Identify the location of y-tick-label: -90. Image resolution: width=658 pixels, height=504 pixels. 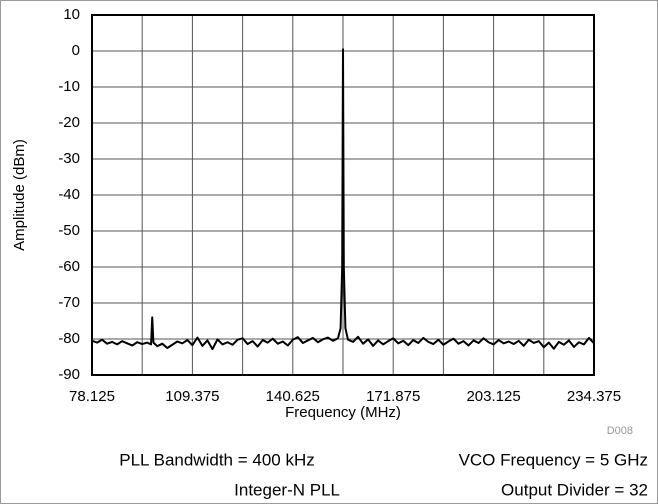
(69, 374).